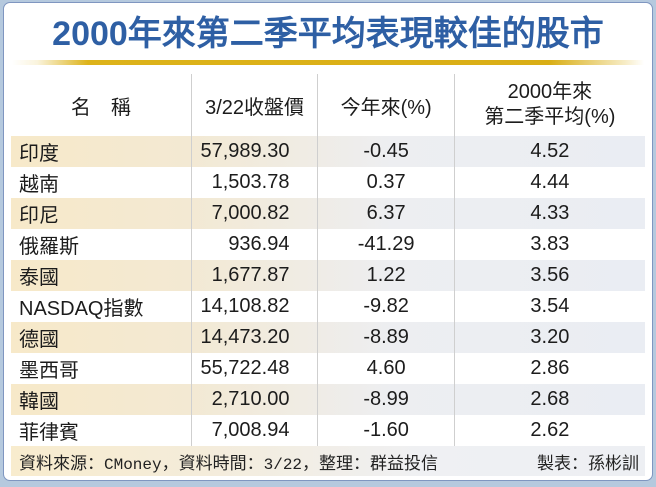 This screenshot has width=656, height=487. I want to click on table-row: 印尼 7,000.82 6.37 4.33, so click(328, 213).